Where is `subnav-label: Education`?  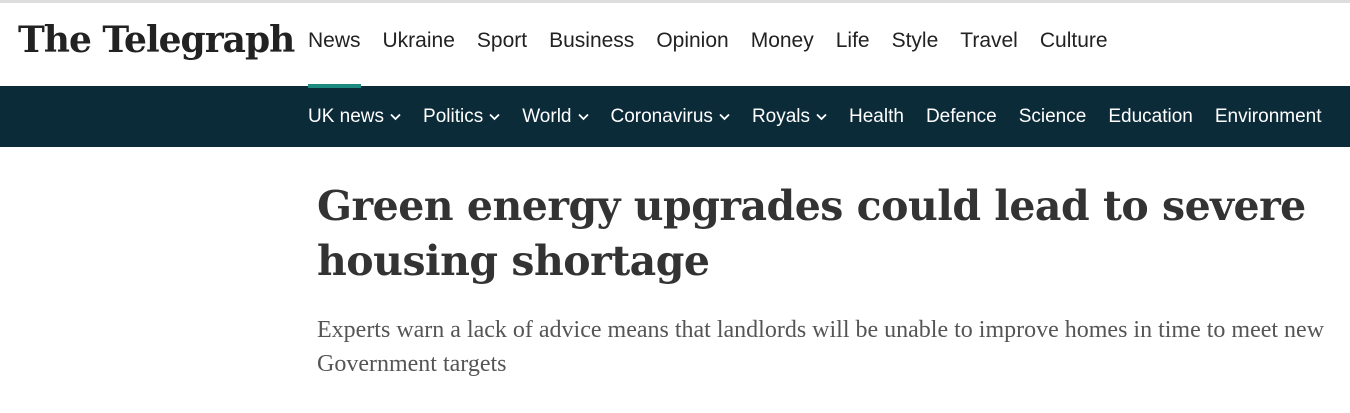
subnav-label: Education is located at coordinates (1150, 116).